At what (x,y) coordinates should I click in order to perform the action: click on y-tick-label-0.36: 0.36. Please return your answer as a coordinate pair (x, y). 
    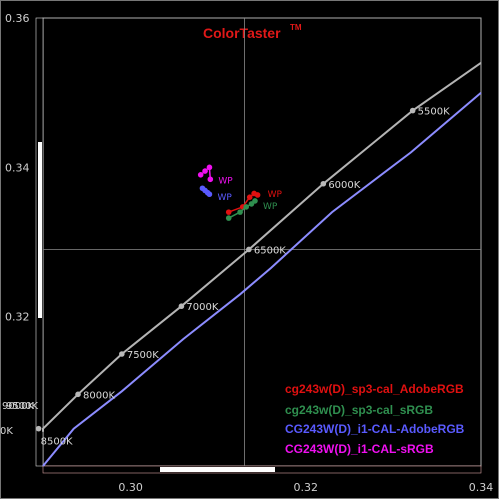
    Looking at the image, I should click on (17, 18).